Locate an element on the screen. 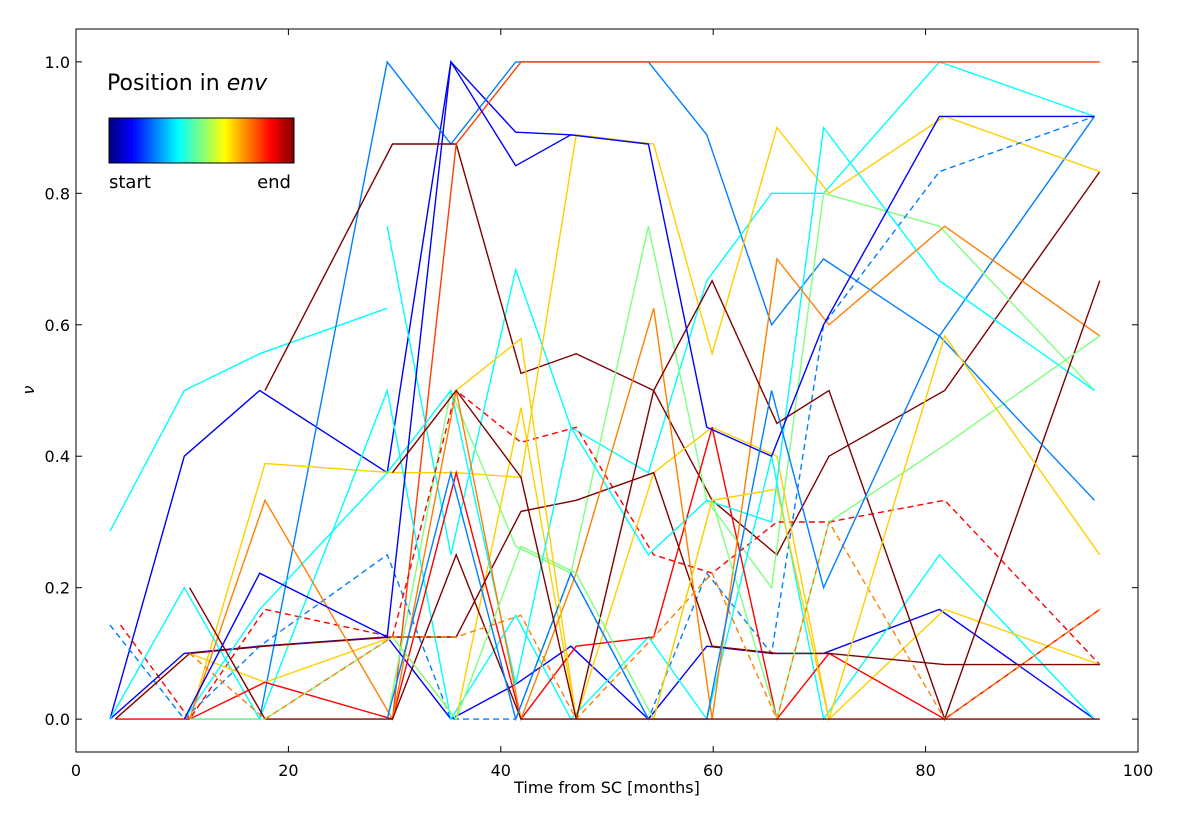  x-tick-label: 40 is located at coordinates (501, 770).